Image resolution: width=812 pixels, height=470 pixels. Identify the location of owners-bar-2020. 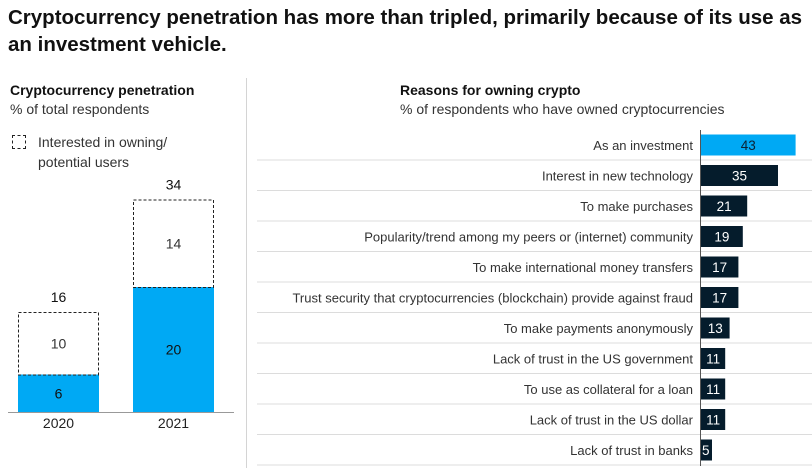
(58, 393).